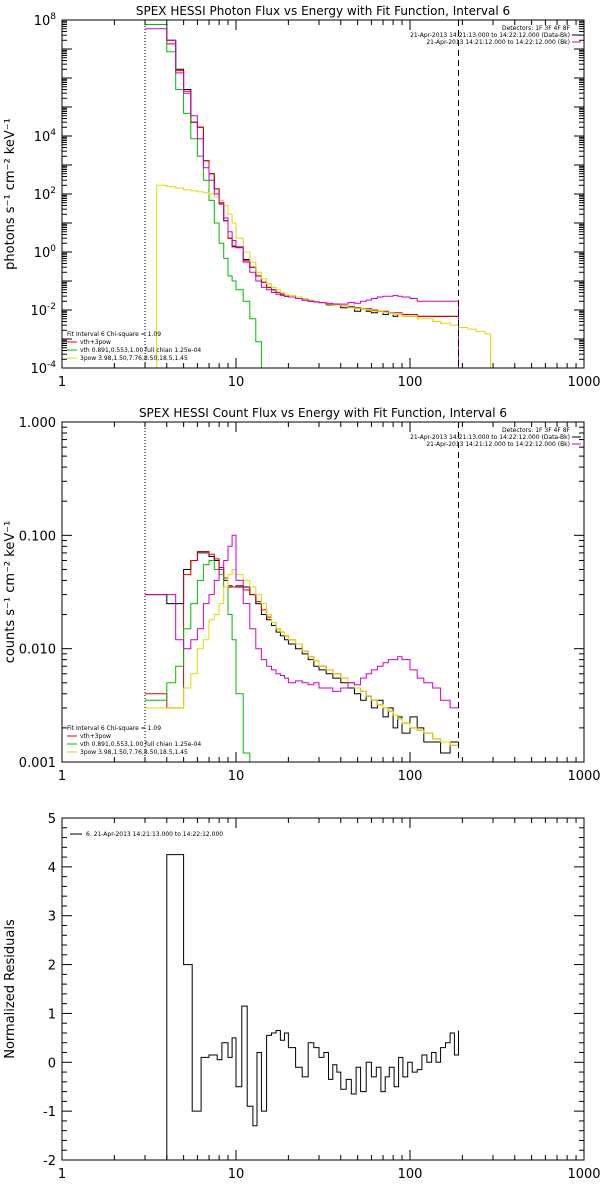 The height and width of the screenshot is (1200, 600). What do you see at coordinates (43, 368) in the screenshot?
I see `y-tick-label: 10⁻⁴` at bounding box center [43, 368].